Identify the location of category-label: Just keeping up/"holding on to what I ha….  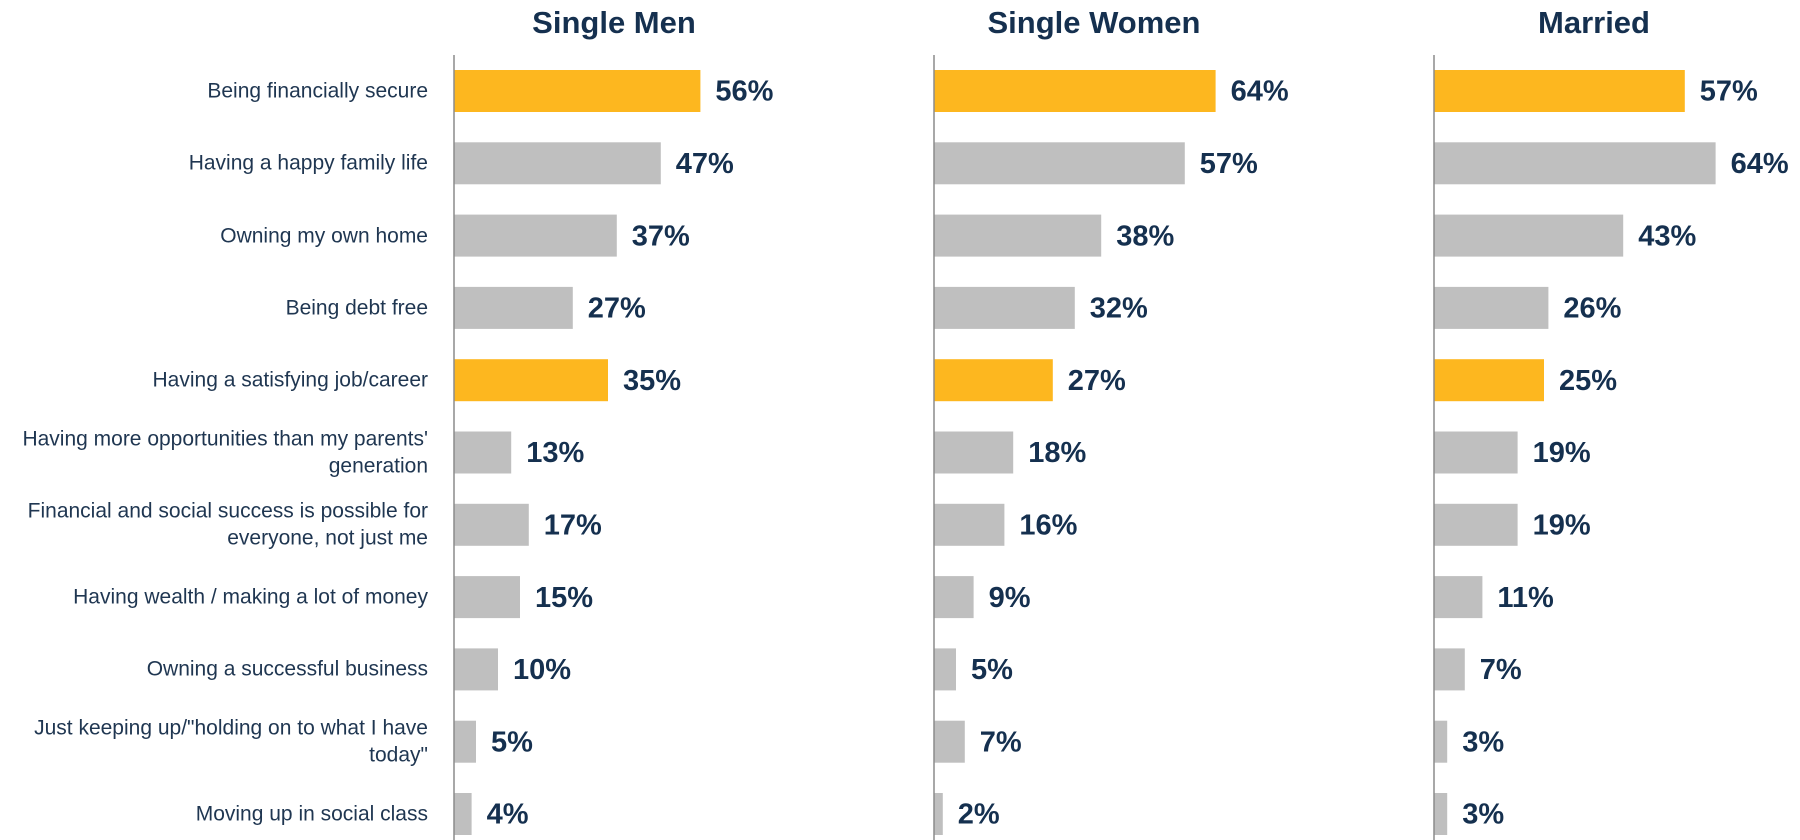
(231, 741).